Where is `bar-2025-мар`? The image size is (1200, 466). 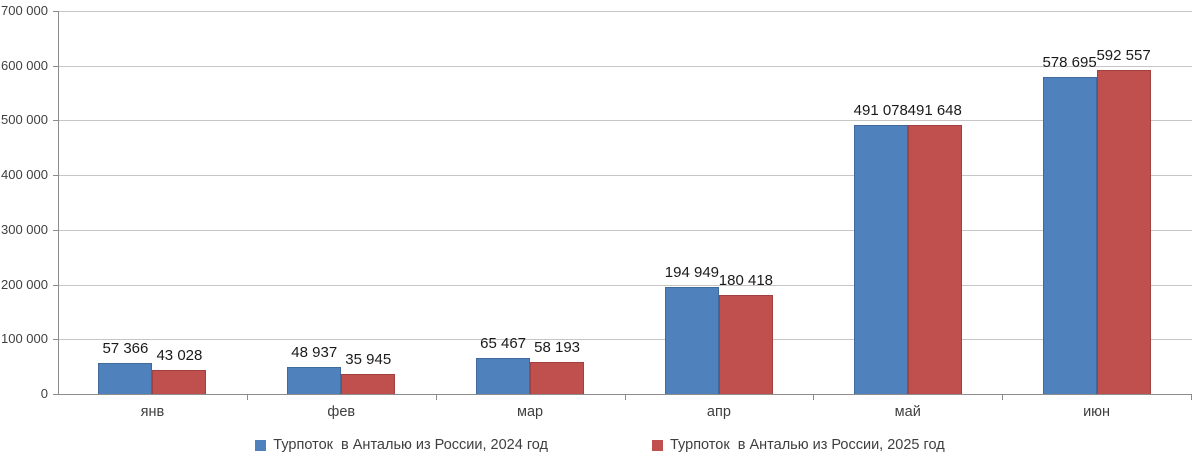 bar-2025-мар is located at coordinates (557, 378).